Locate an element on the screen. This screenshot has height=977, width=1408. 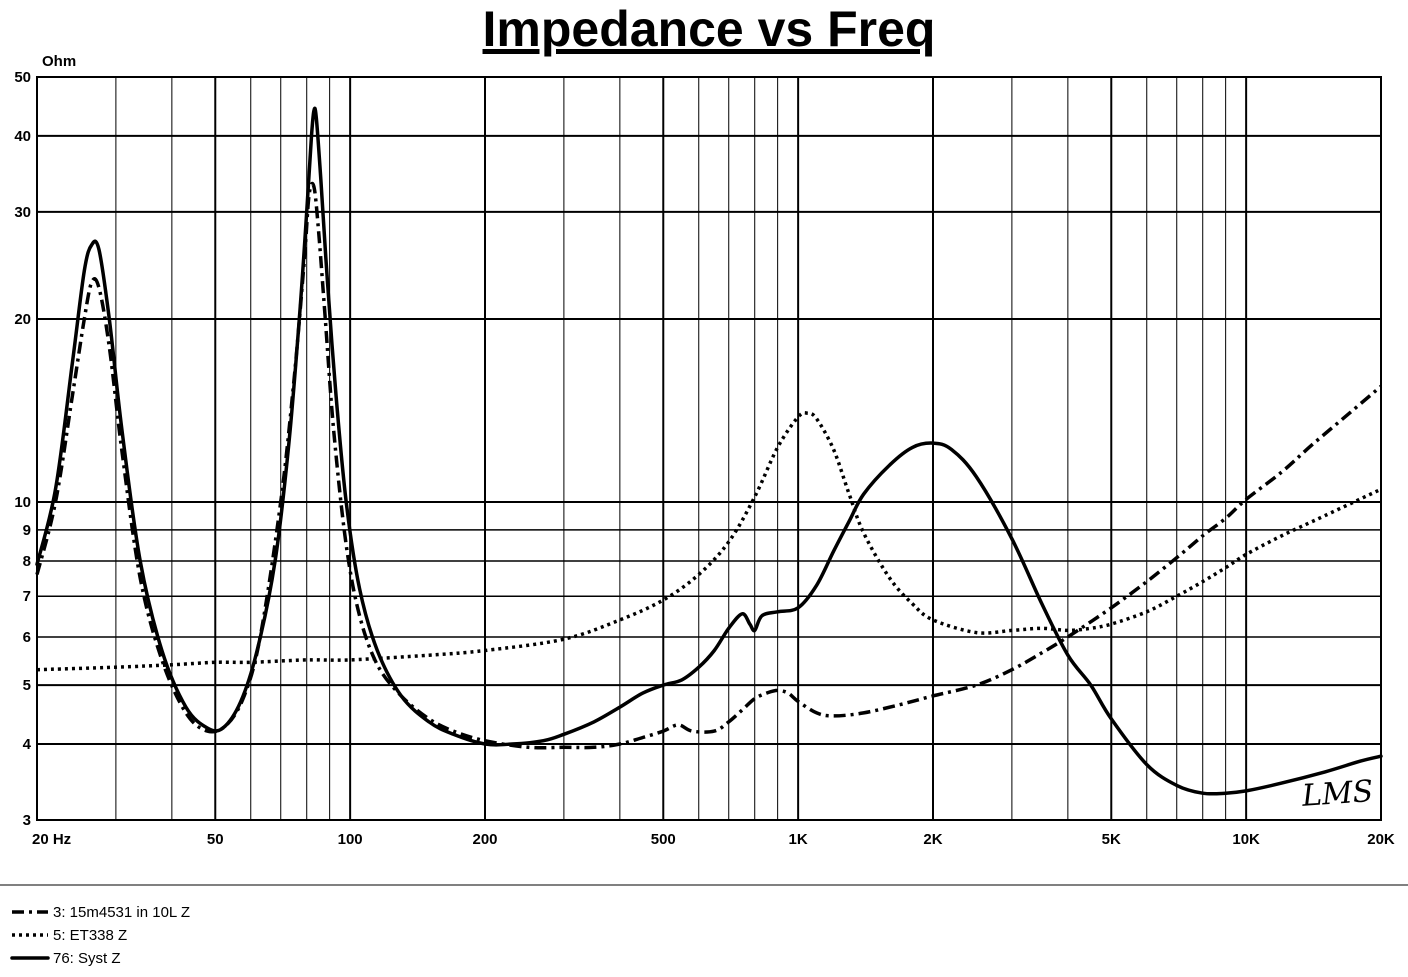
legend-label: 3: 15m4531 in 10L Z is located at coordinates (121, 912).